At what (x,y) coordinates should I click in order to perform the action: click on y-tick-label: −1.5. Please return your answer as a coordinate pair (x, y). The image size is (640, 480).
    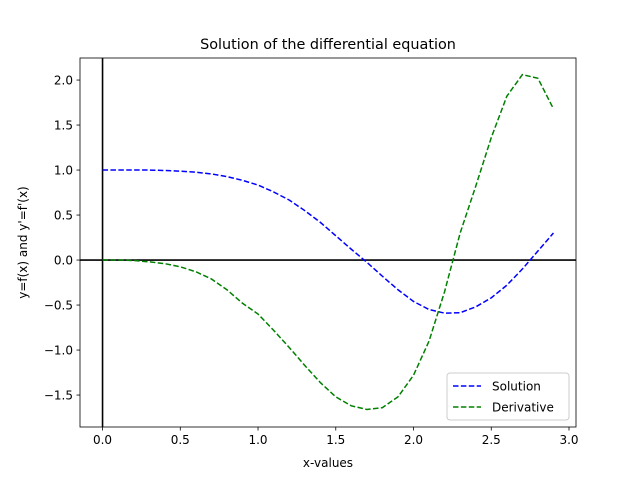
    Looking at the image, I should click on (58, 395).